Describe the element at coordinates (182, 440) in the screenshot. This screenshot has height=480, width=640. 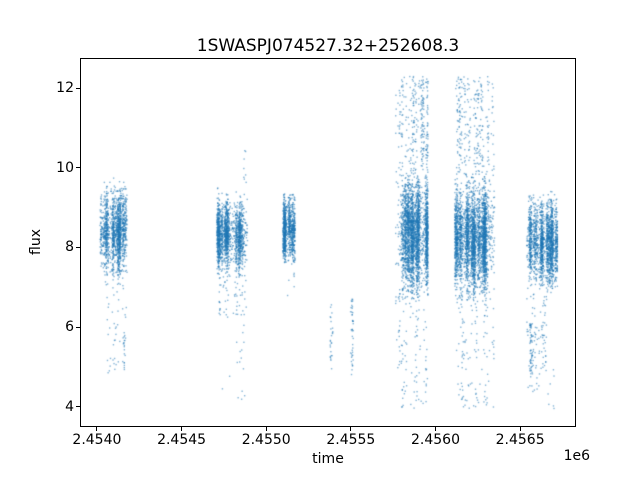
I see `x-tick-label: 2.4545` at that location.